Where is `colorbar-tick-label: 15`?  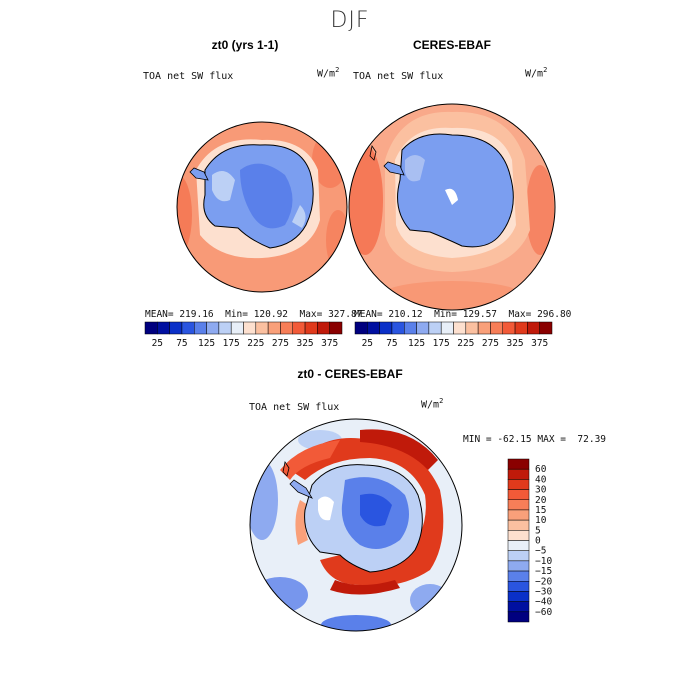 colorbar-tick-label: 15 is located at coordinates (540, 510).